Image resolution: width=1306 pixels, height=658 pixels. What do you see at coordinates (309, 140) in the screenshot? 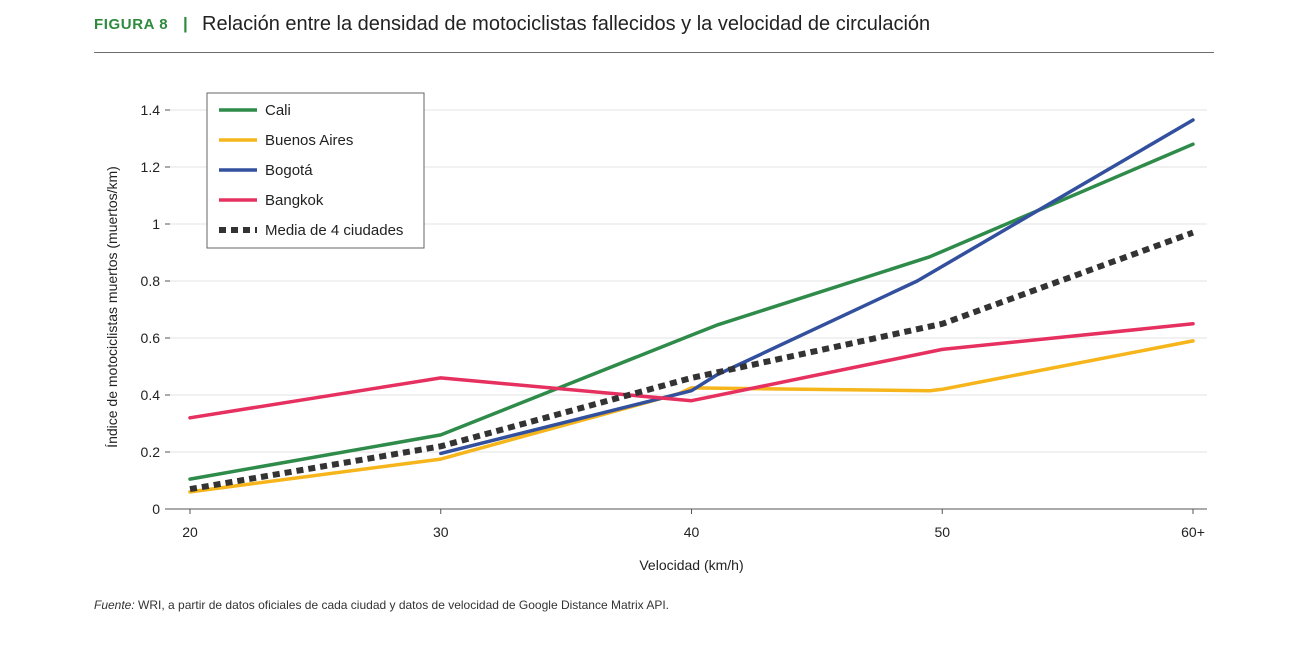
I see `legend-label: Buenos Aires` at bounding box center [309, 140].